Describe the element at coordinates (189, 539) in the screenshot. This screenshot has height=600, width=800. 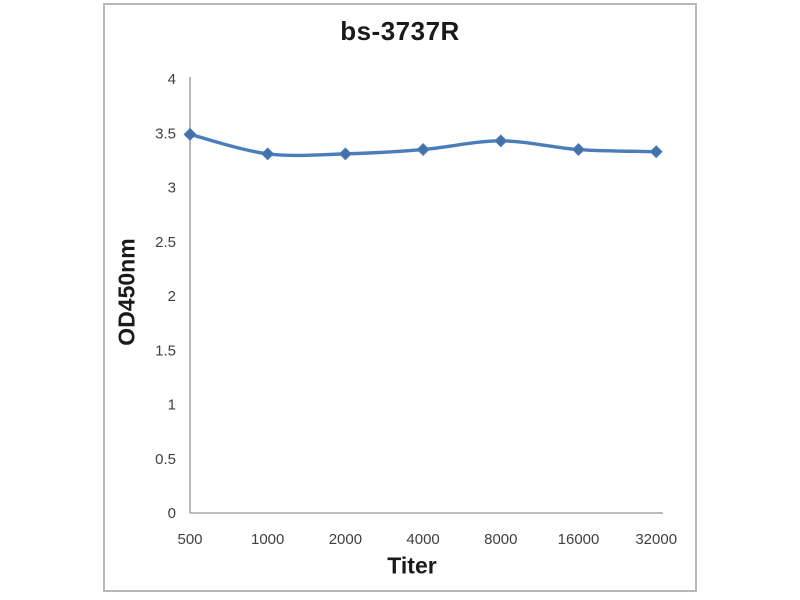
I see `x-tick-label: 500` at that location.